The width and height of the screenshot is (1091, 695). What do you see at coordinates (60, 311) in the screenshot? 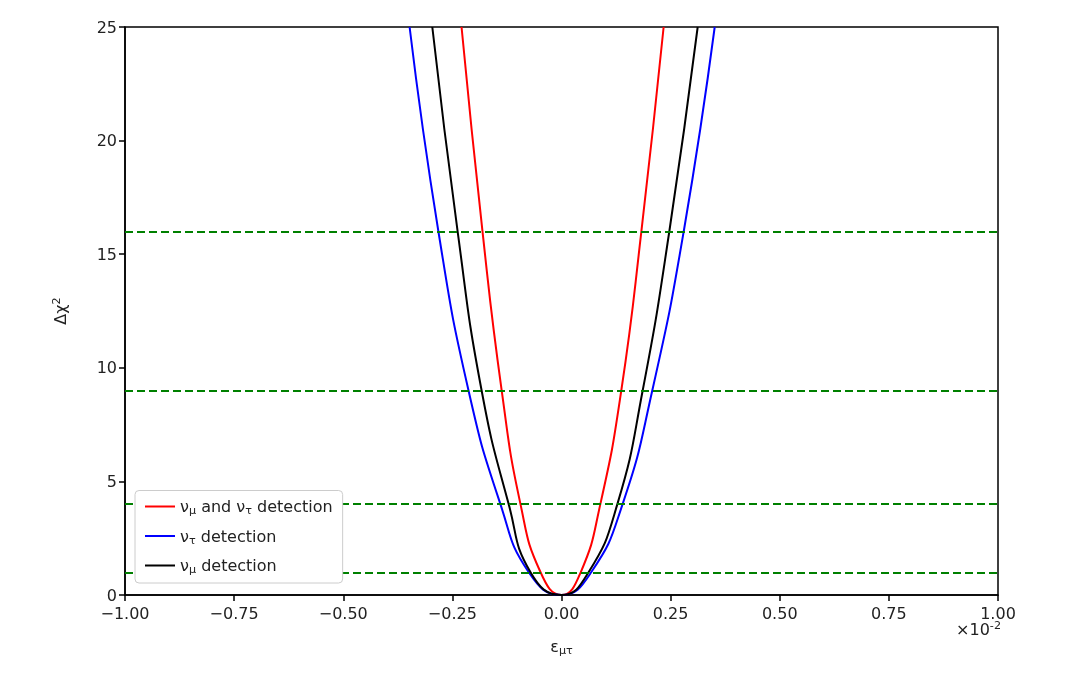
I see `y-axis-title: Δχ2` at bounding box center [60, 311].